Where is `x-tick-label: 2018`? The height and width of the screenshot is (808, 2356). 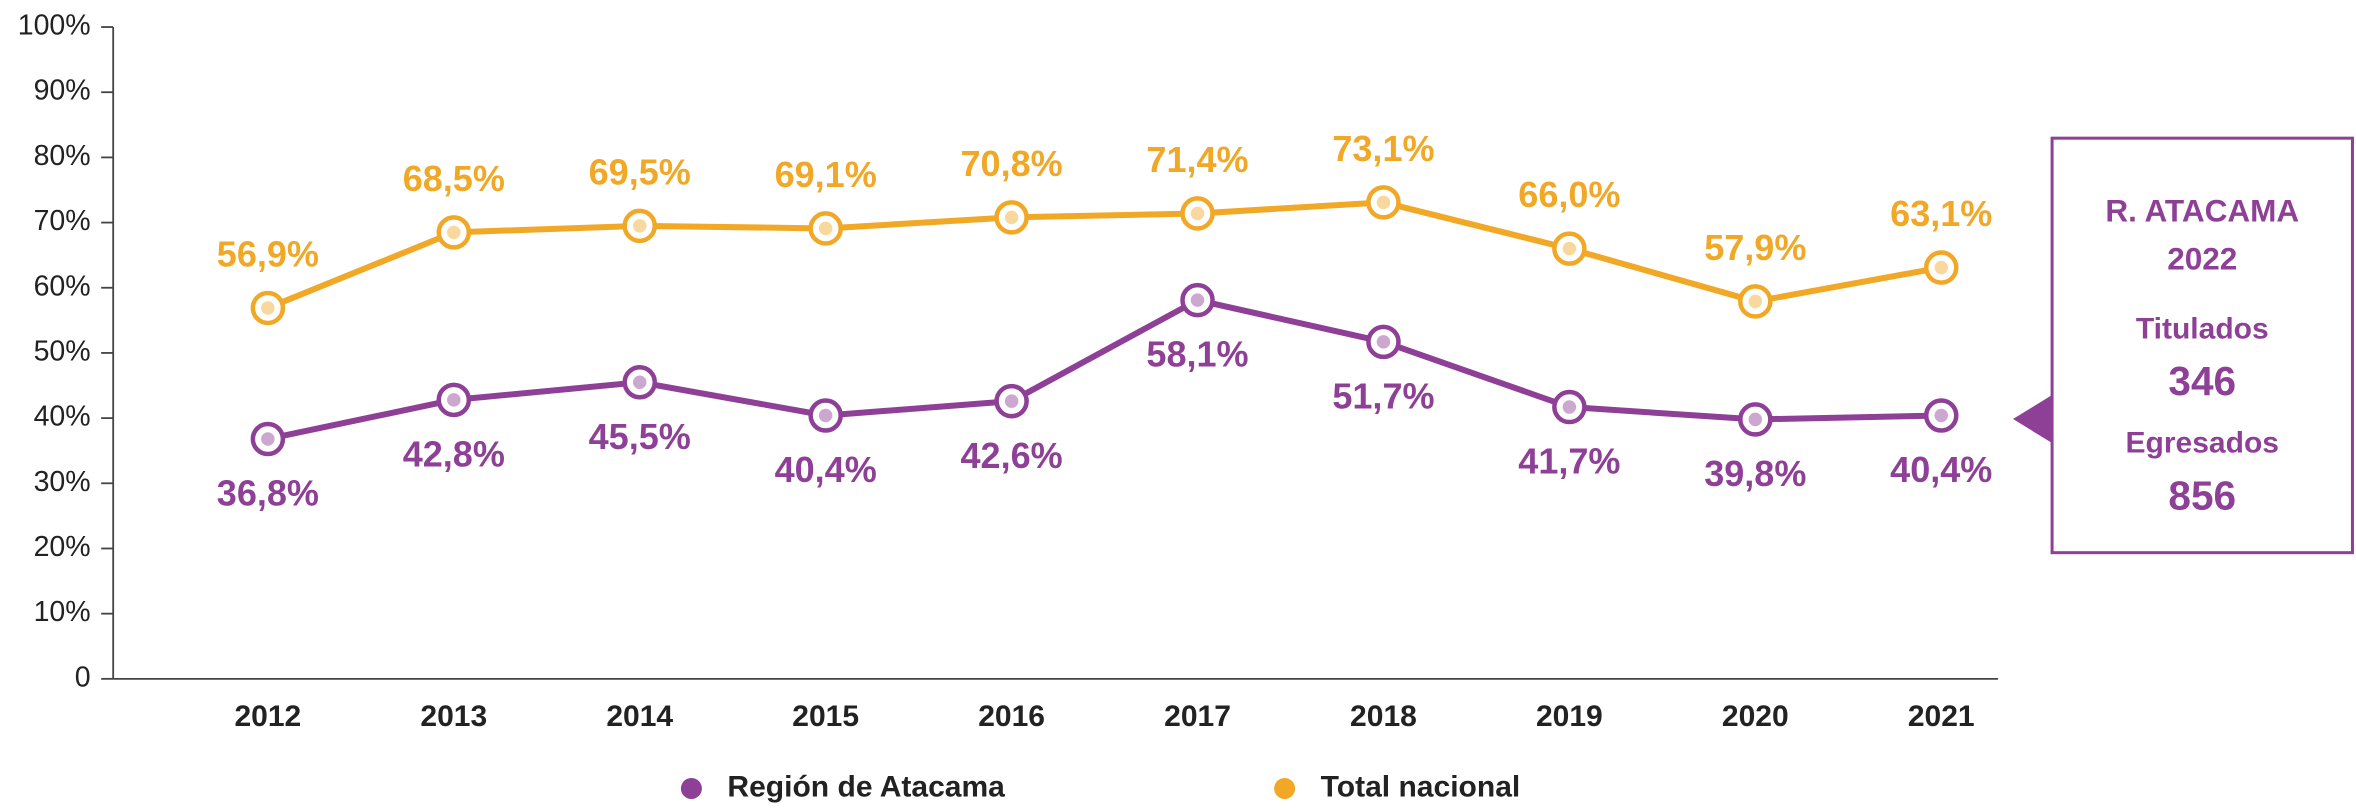
x-tick-label: 2018 is located at coordinates (1383, 716).